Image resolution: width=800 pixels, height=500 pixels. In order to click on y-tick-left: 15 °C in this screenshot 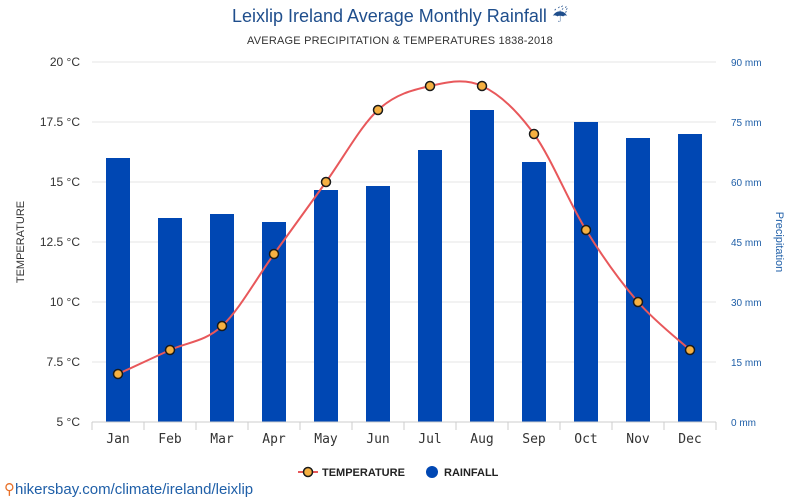, I will do `click(65, 182)`.